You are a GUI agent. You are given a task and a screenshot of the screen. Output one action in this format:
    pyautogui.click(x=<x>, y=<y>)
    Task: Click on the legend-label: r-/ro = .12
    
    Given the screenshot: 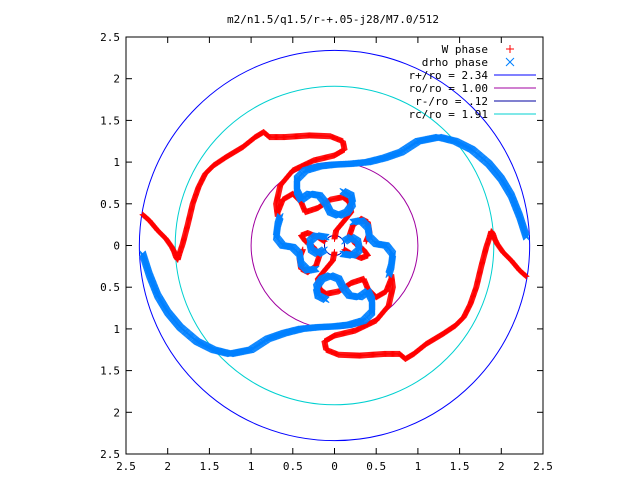 What is the action you would take?
    pyautogui.click(x=451, y=101)
    